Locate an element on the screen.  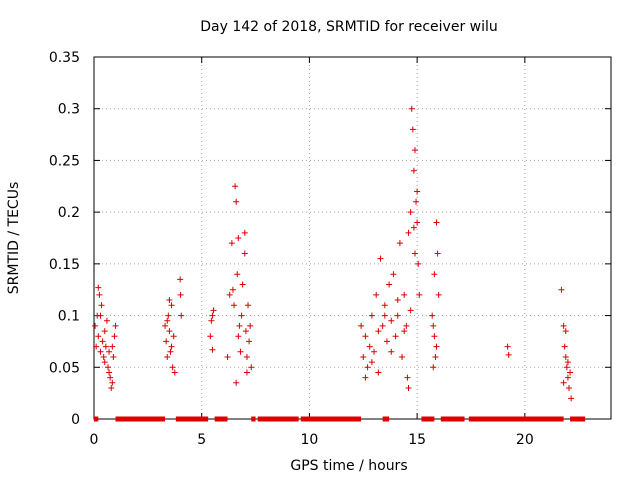
y-tick-label: 0.2 is located at coordinates (69, 213).